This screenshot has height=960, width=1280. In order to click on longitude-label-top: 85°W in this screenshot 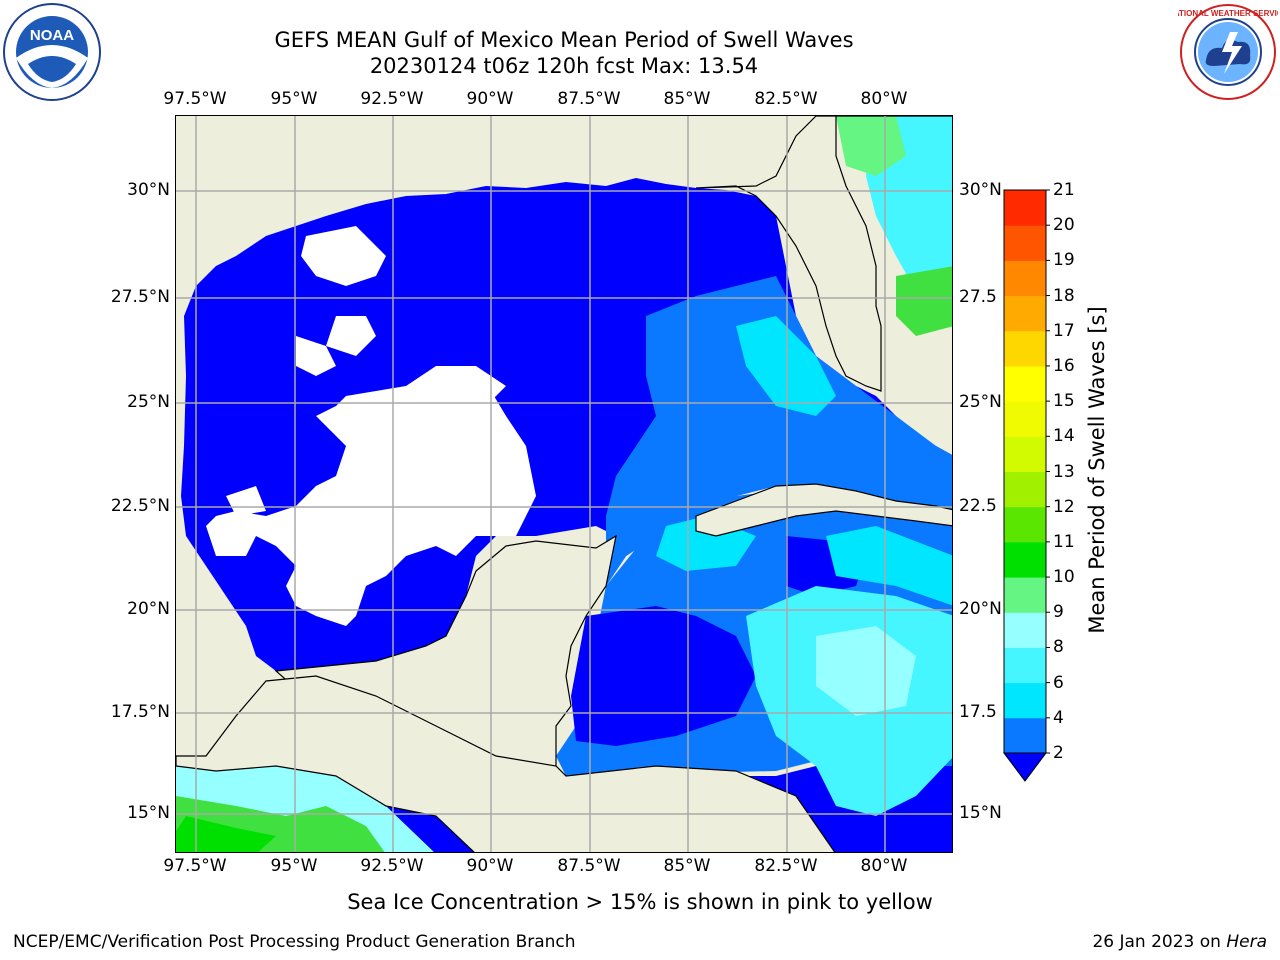, I will do `click(687, 99)`.